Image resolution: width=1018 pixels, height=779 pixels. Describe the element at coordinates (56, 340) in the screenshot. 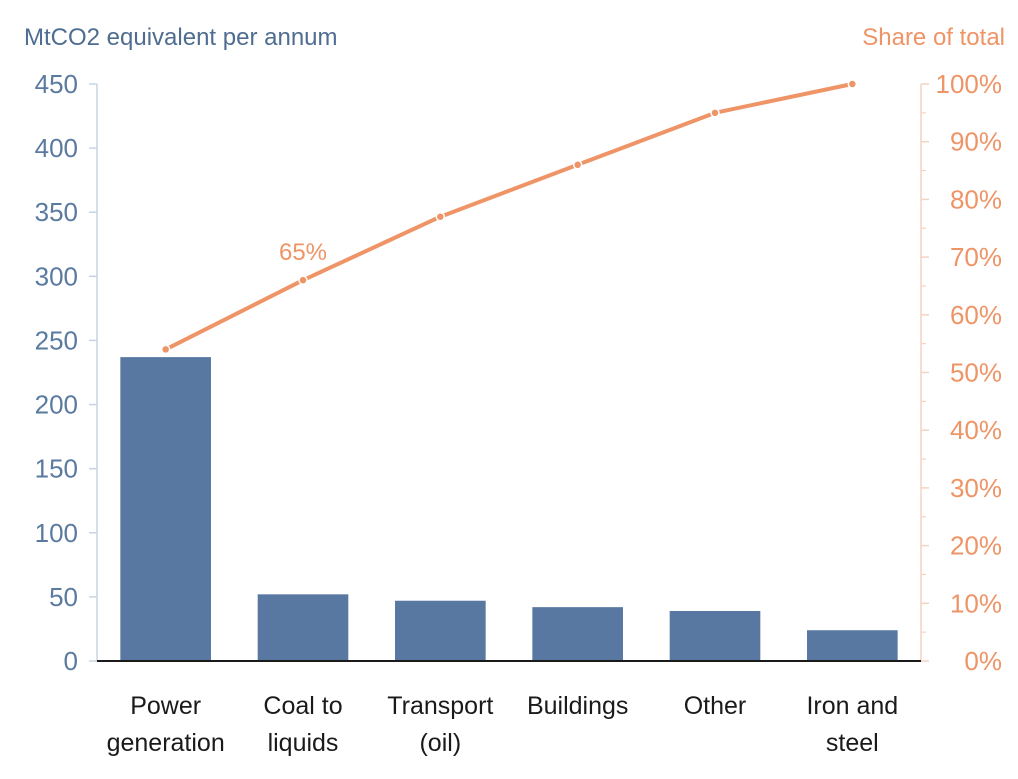

I see `left-tick-label: 250` at that location.